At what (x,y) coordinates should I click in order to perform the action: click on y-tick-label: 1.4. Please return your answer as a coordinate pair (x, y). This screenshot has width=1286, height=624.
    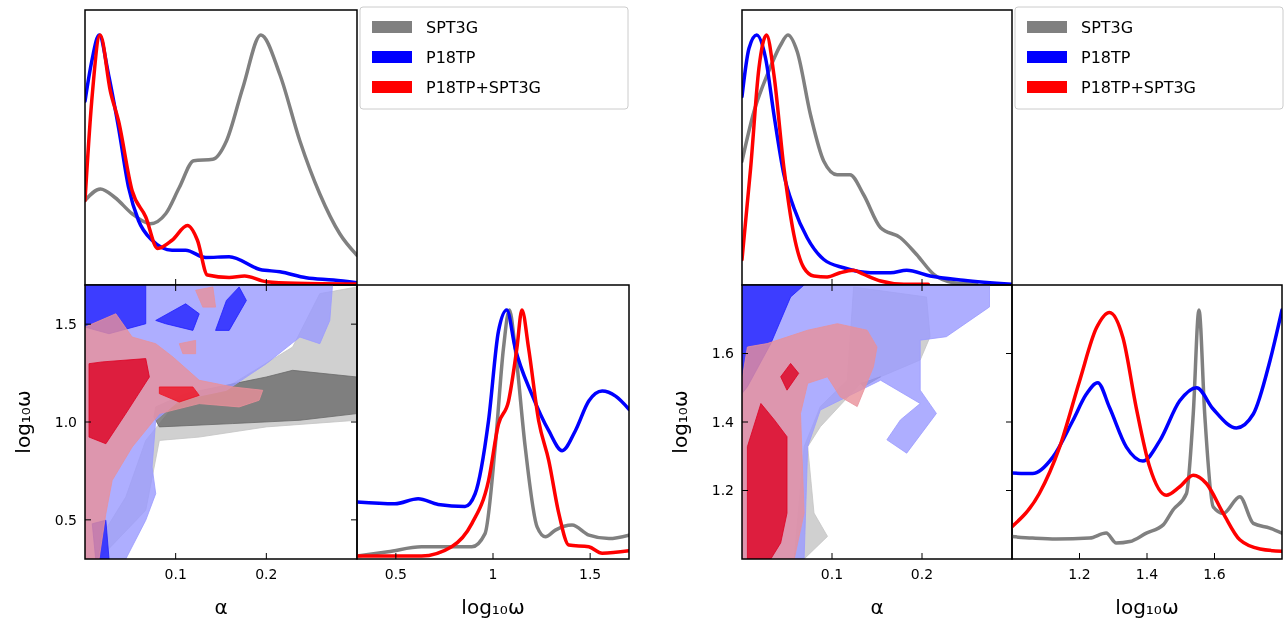
    Looking at the image, I should click on (723, 421).